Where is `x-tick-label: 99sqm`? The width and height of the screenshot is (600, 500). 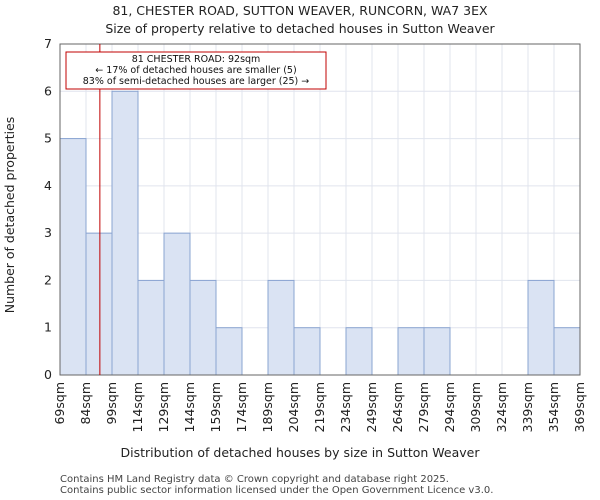
x-tick-label: 99sqm is located at coordinates (111, 403).